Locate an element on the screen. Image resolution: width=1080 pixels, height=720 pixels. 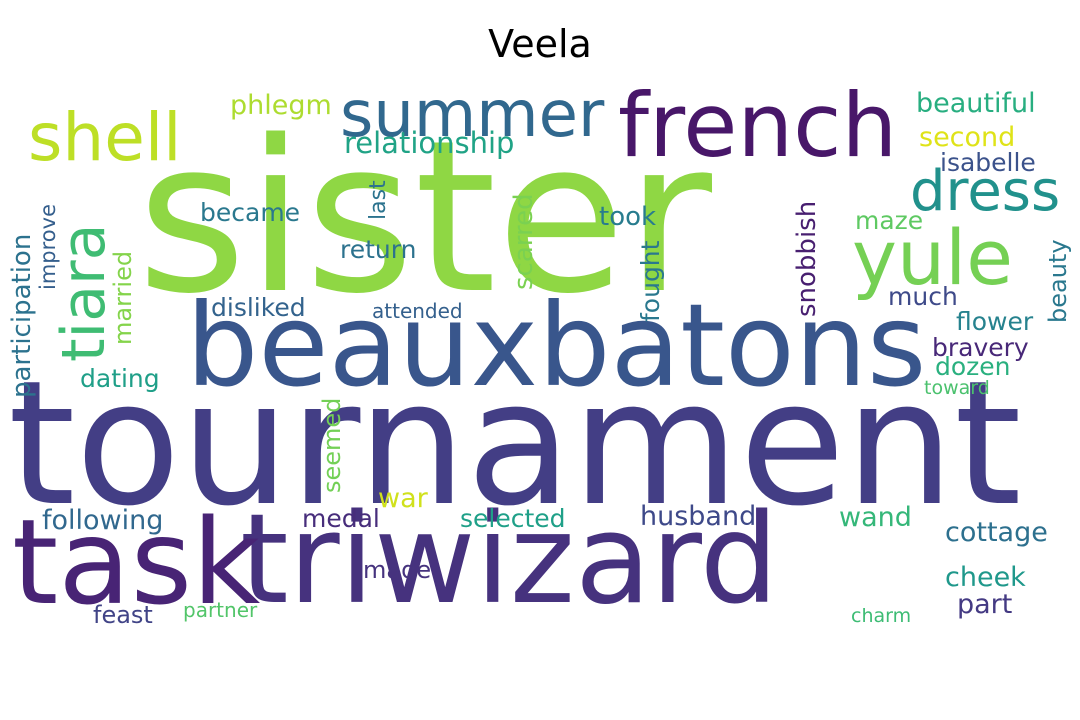
word-tiara: tiara is located at coordinates (84, 293).